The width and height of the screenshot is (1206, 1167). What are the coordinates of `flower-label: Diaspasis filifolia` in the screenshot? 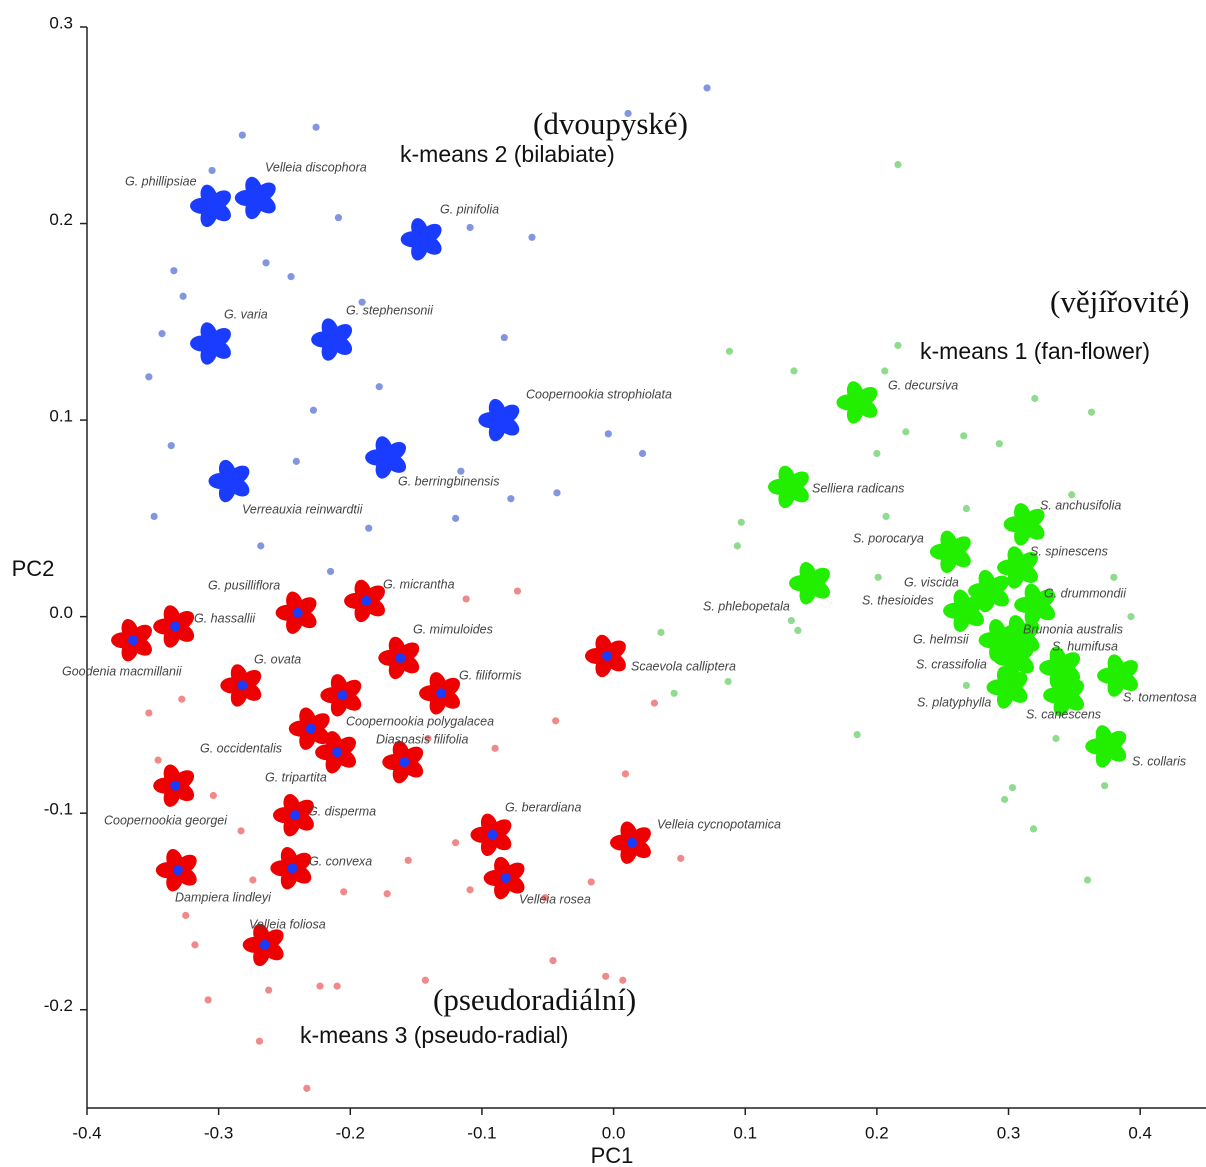 It's located at (422, 739).